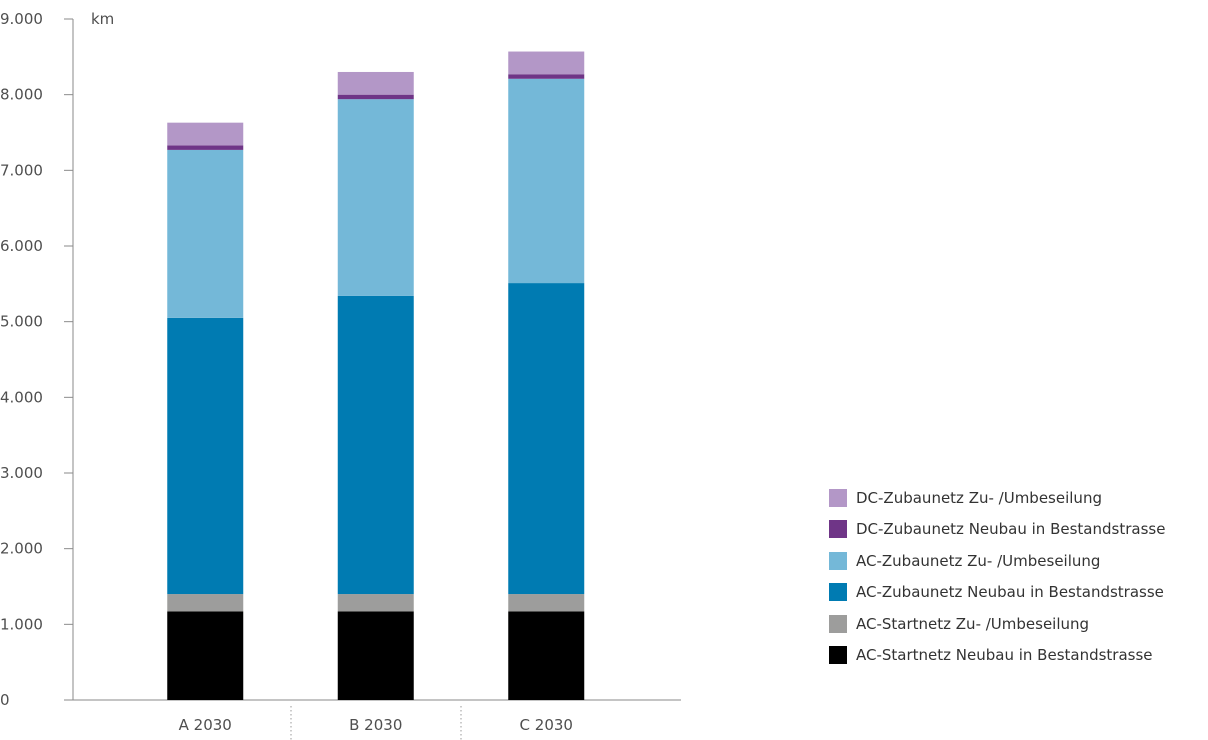  Describe the element at coordinates (21, 397) in the screenshot. I see `y-tick-label: 4.000` at that location.